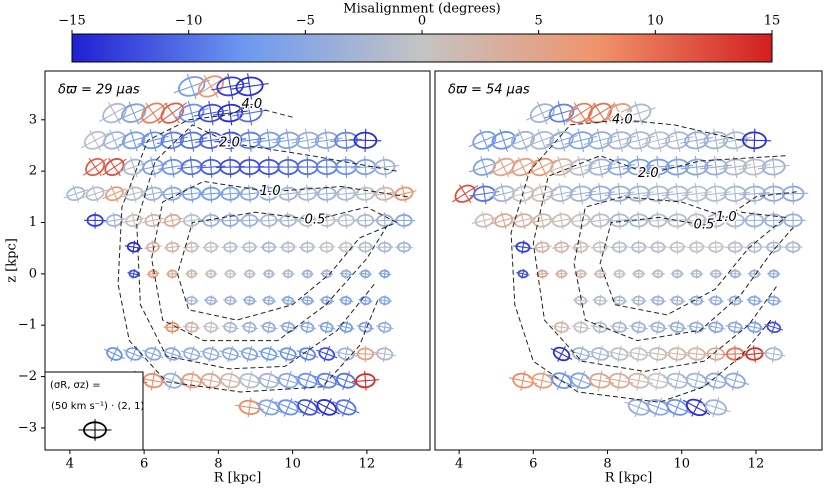  I want to click on y-tick-label: 1, so click(33, 222).